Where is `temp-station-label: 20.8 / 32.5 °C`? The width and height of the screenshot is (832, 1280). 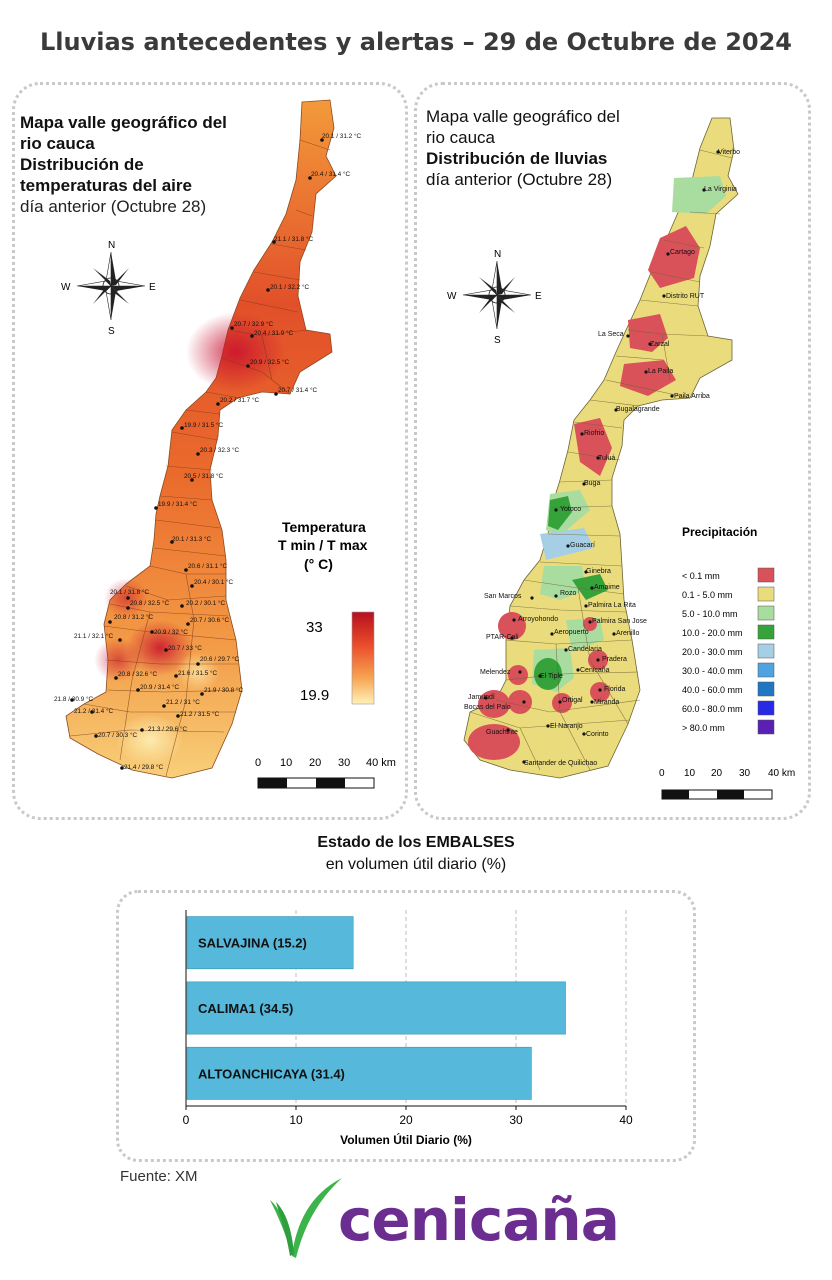 temp-station-label: 20.8 / 32.5 °C is located at coordinates (150, 603).